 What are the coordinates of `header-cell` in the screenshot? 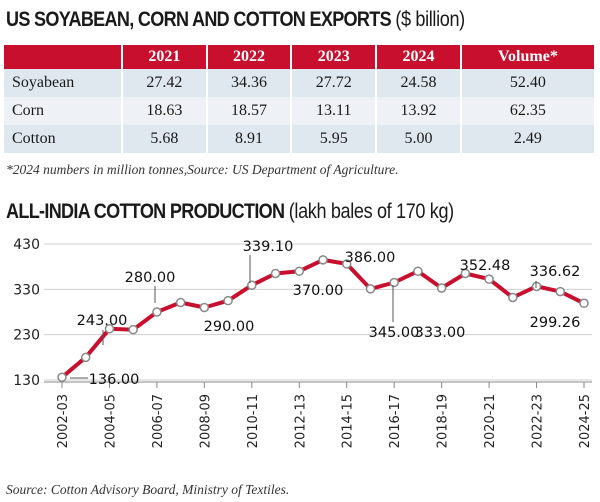 It's located at (63, 57).